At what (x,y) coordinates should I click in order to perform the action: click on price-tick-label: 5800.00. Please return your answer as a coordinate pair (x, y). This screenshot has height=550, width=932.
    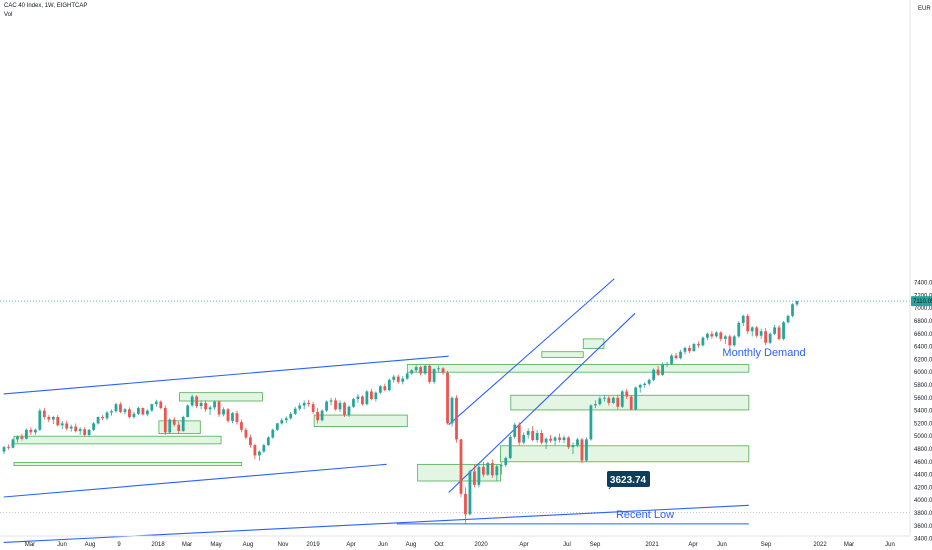
    Looking at the image, I should click on (923, 386).